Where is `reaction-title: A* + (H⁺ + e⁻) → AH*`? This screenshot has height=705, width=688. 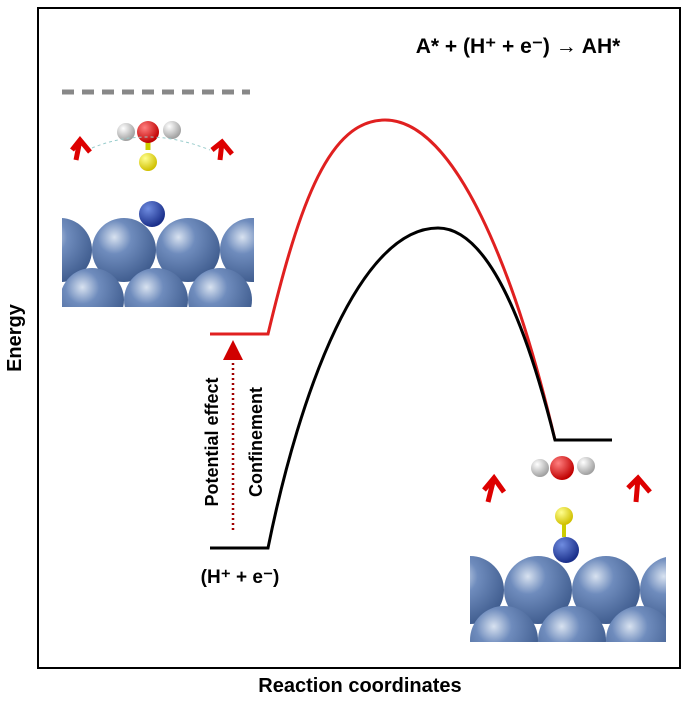
reaction-title: A* + (H⁺ + e⁻) → AH* is located at coordinates (518, 46).